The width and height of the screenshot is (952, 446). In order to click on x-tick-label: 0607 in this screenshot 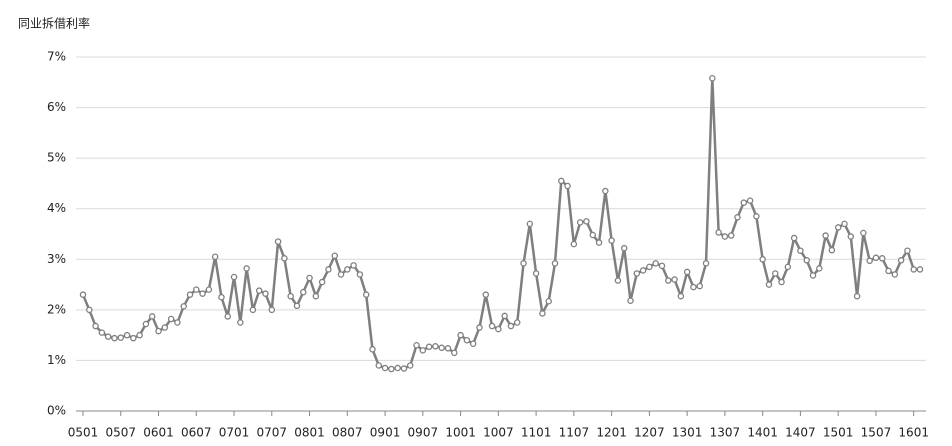, I will do `click(196, 433)`.